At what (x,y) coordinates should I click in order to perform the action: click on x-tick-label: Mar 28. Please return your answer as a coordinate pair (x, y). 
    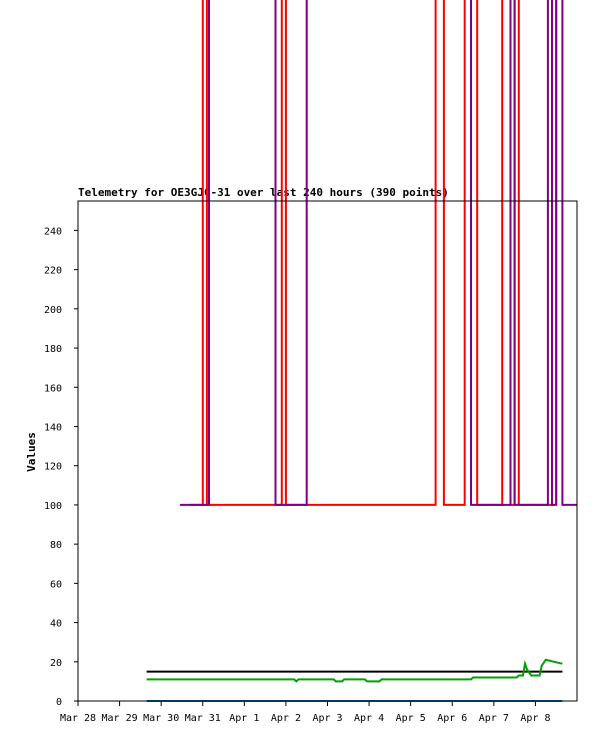
    Looking at the image, I should click on (78, 718).